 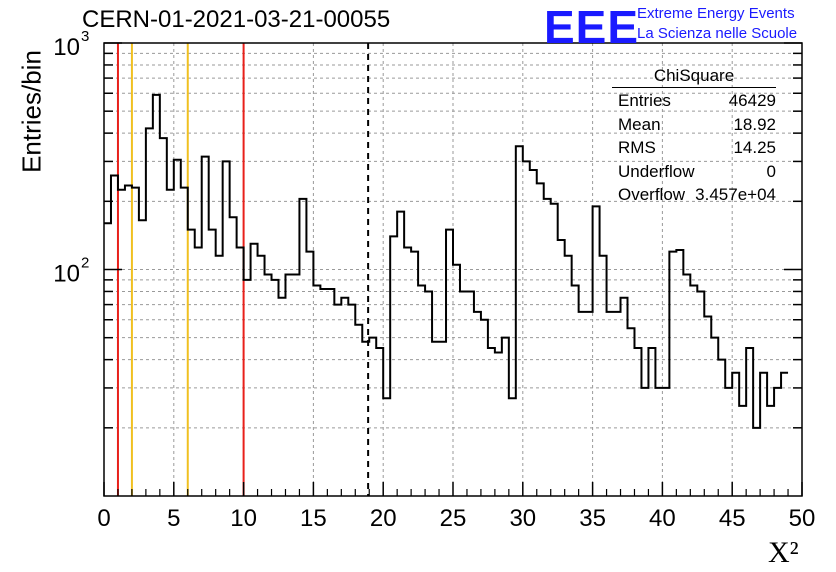 What do you see at coordinates (592, 518) in the screenshot?
I see `x-tick-label: 35` at bounding box center [592, 518].